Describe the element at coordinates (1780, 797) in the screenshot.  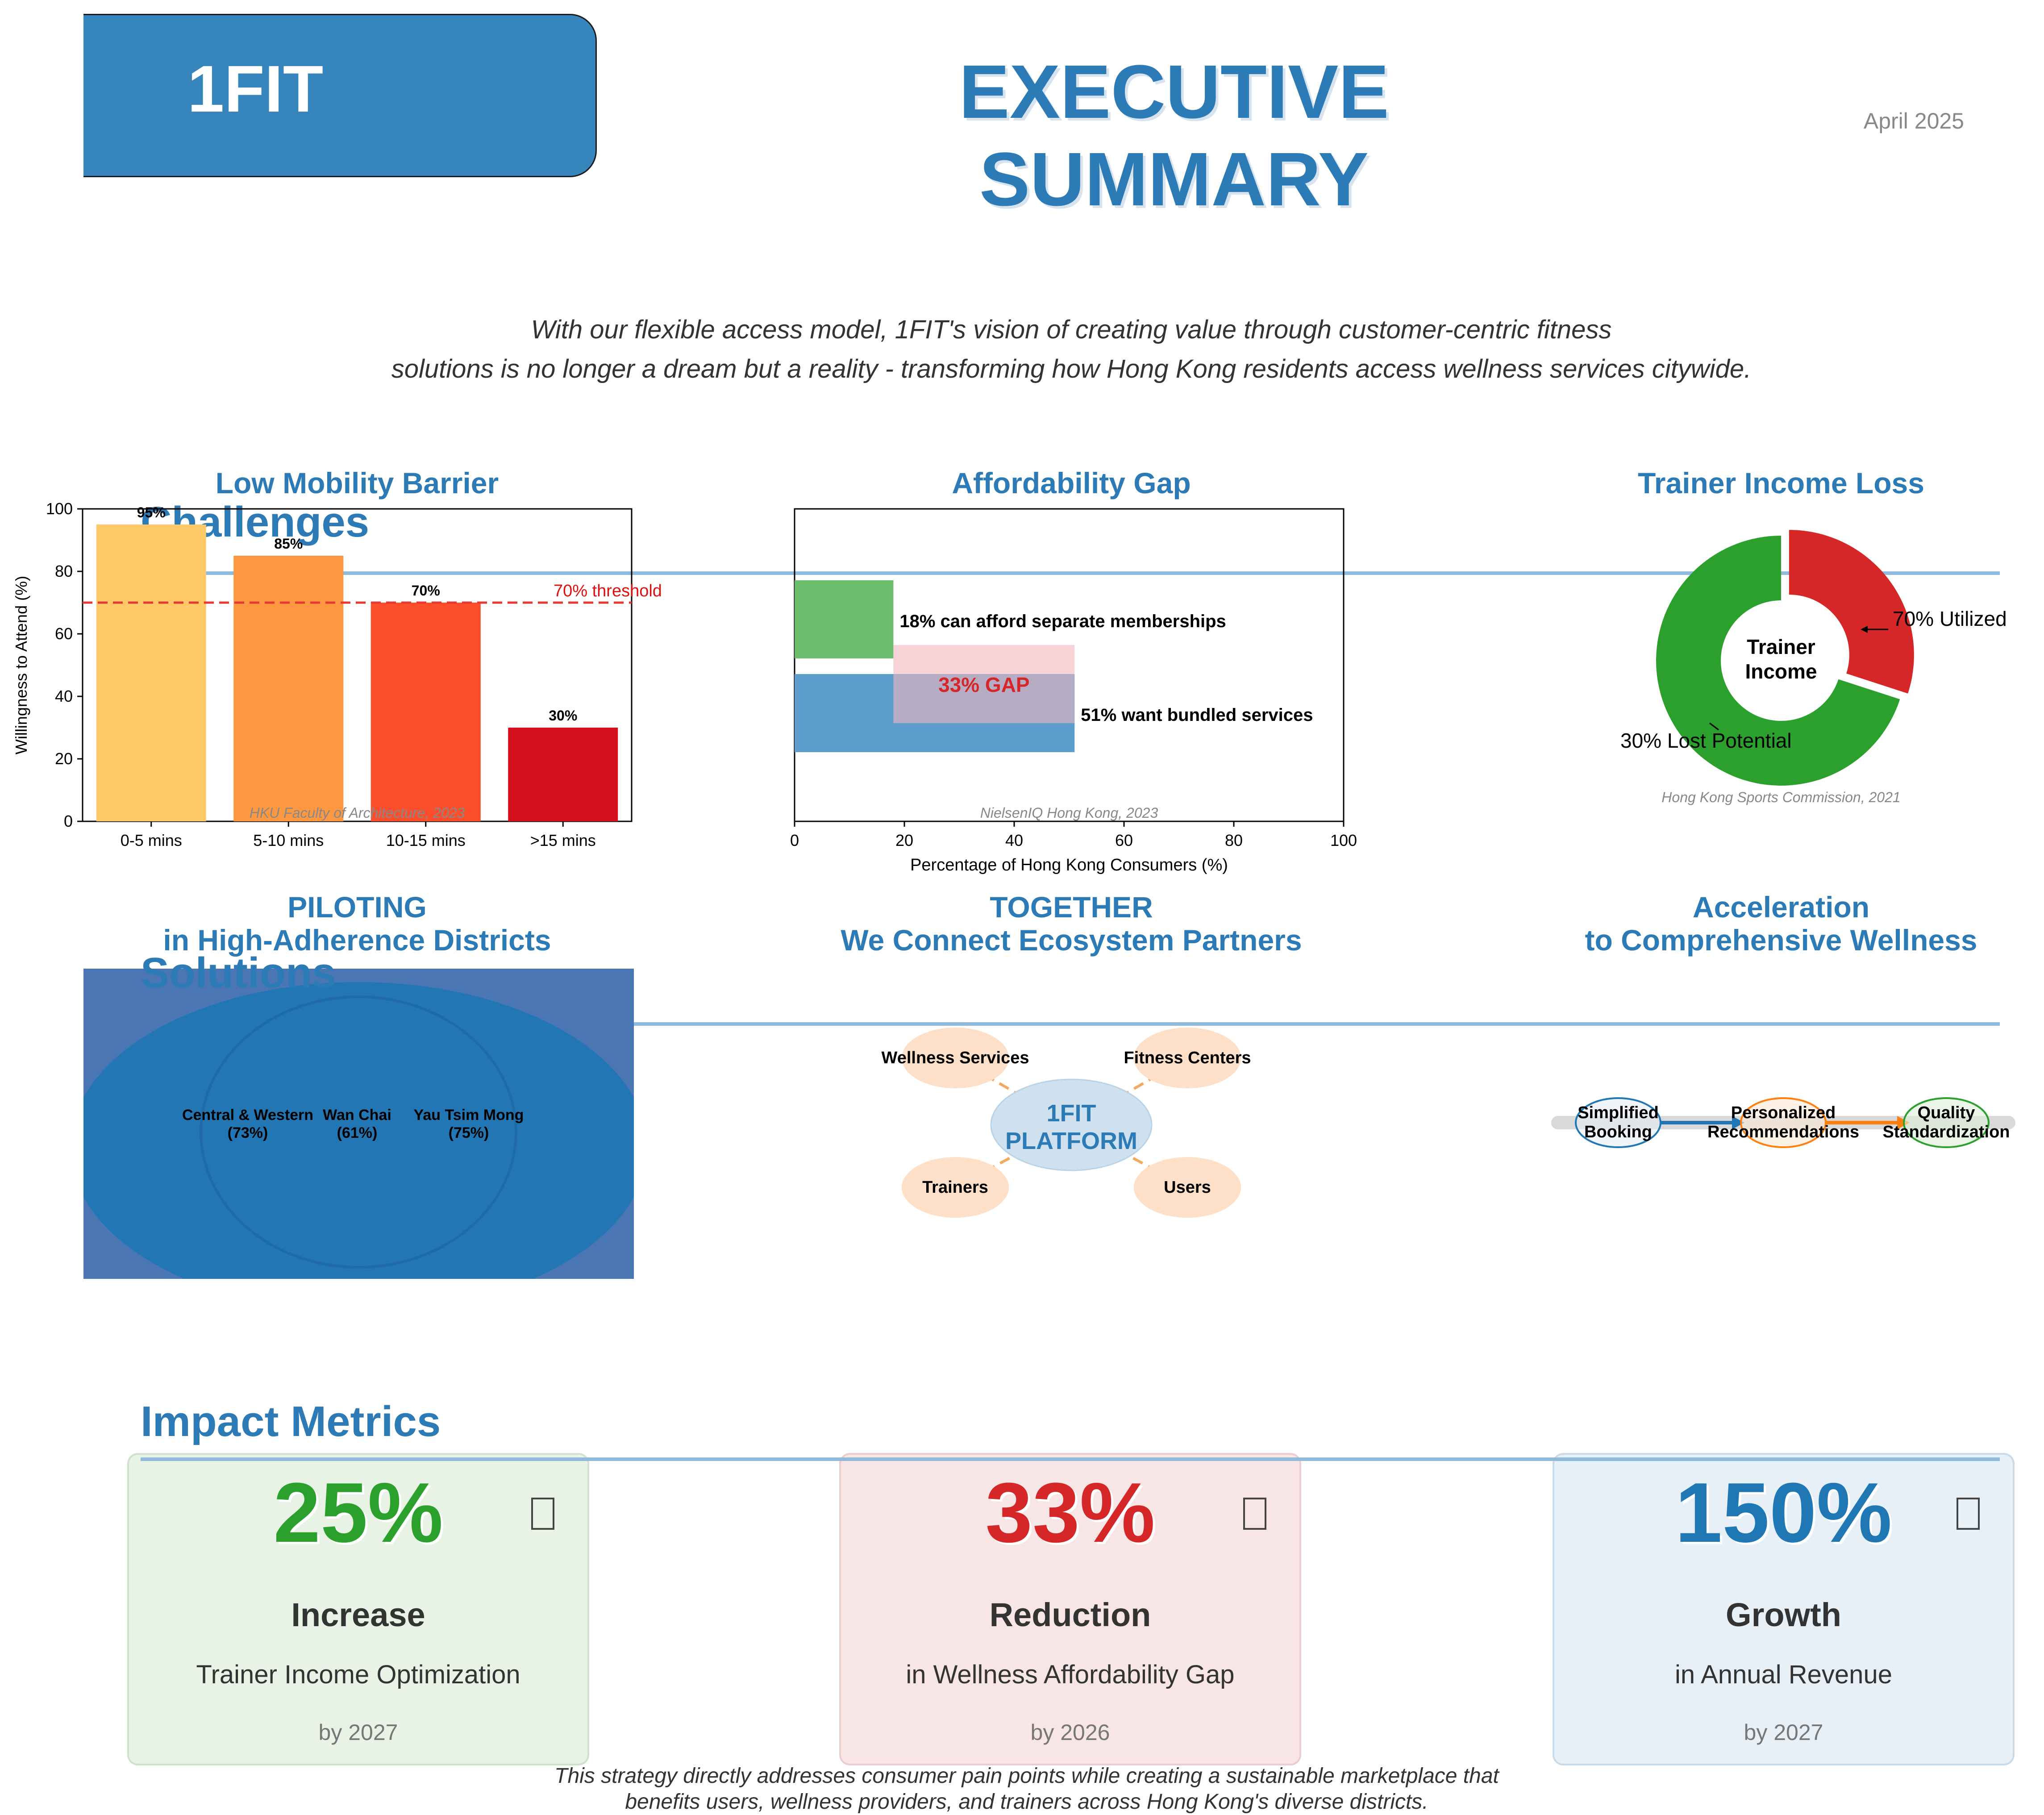
I see `chart-source: Hong Kong Sports Commission, 2021` at that location.